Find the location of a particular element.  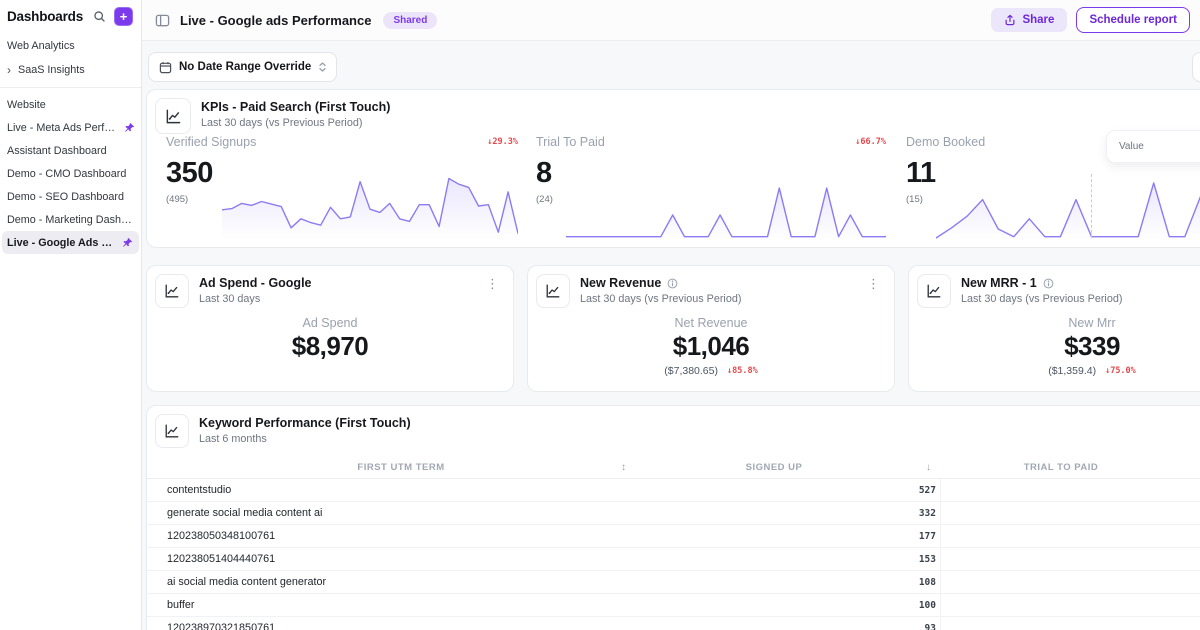

shared-badge: Shared is located at coordinates (410, 20).